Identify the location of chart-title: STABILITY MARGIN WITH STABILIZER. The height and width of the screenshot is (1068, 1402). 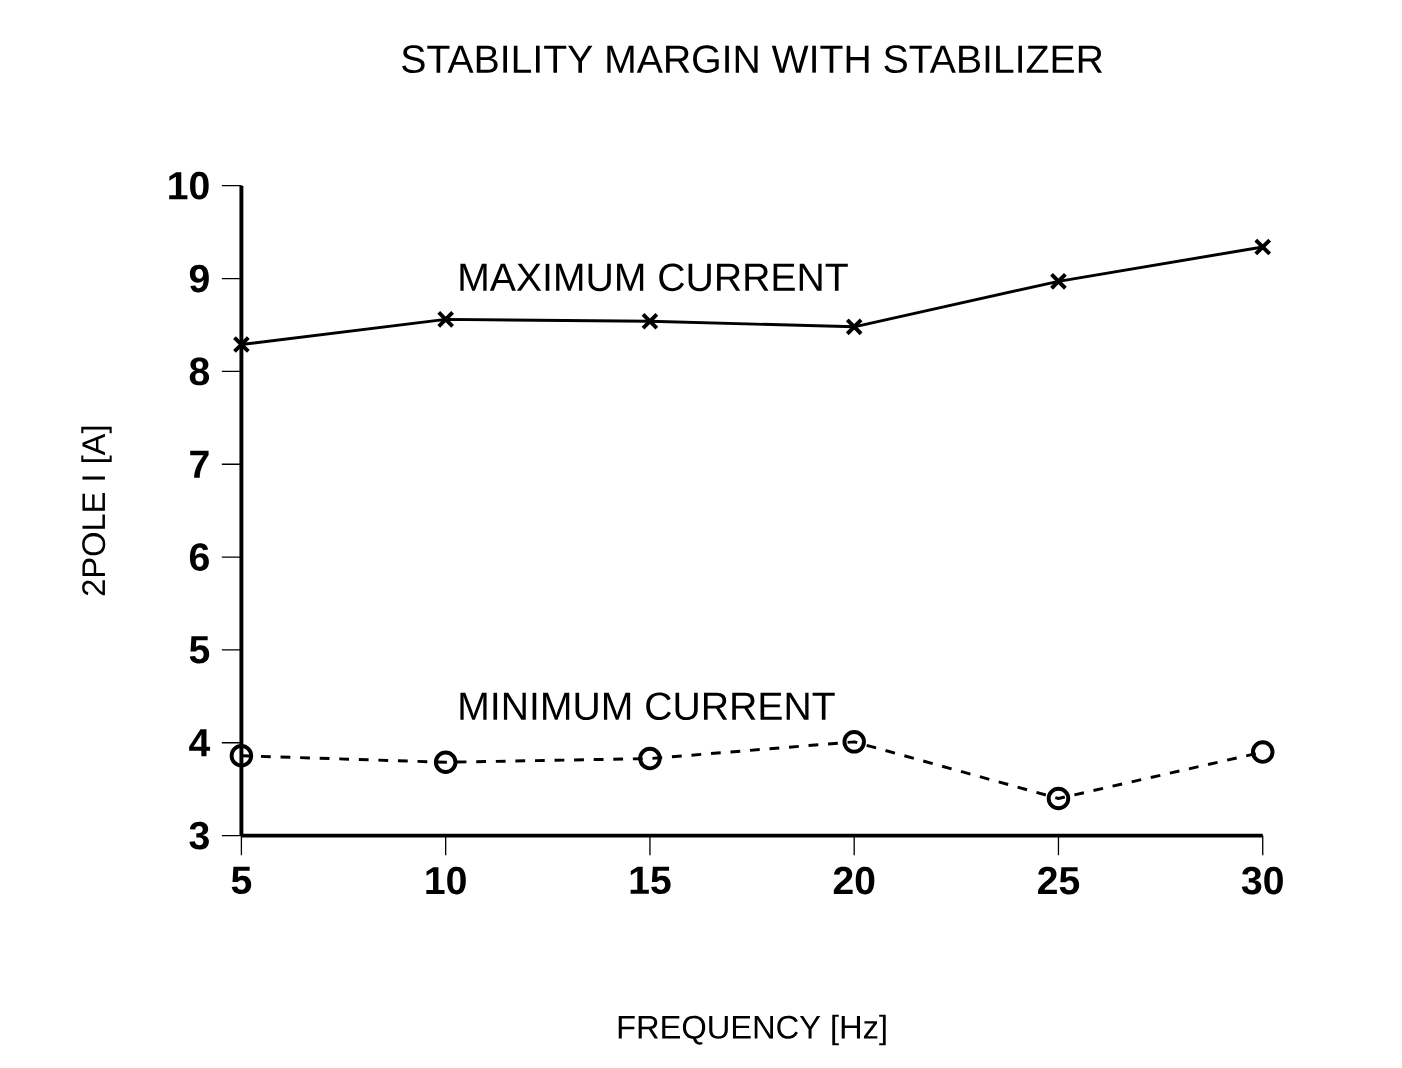
(752, 59).